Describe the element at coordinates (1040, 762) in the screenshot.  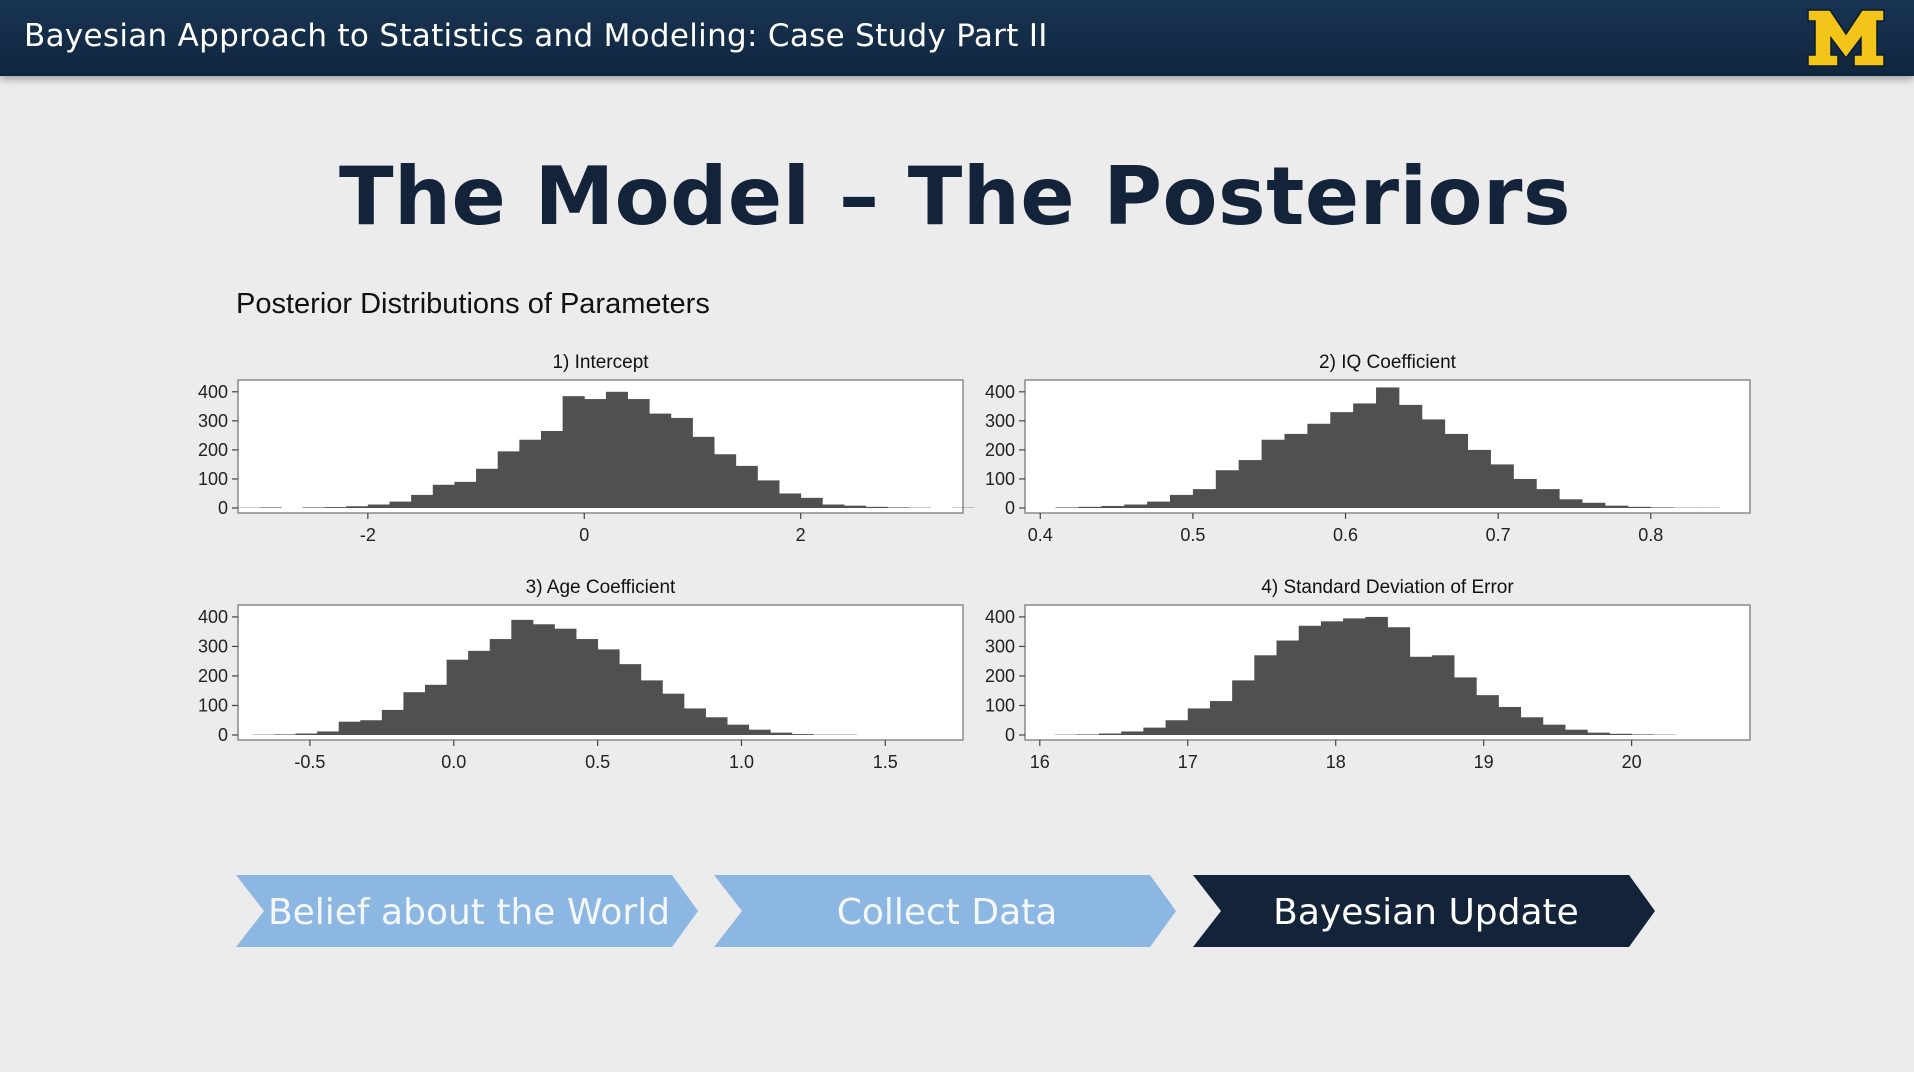
I see `x-tick-label: 16` at that location.